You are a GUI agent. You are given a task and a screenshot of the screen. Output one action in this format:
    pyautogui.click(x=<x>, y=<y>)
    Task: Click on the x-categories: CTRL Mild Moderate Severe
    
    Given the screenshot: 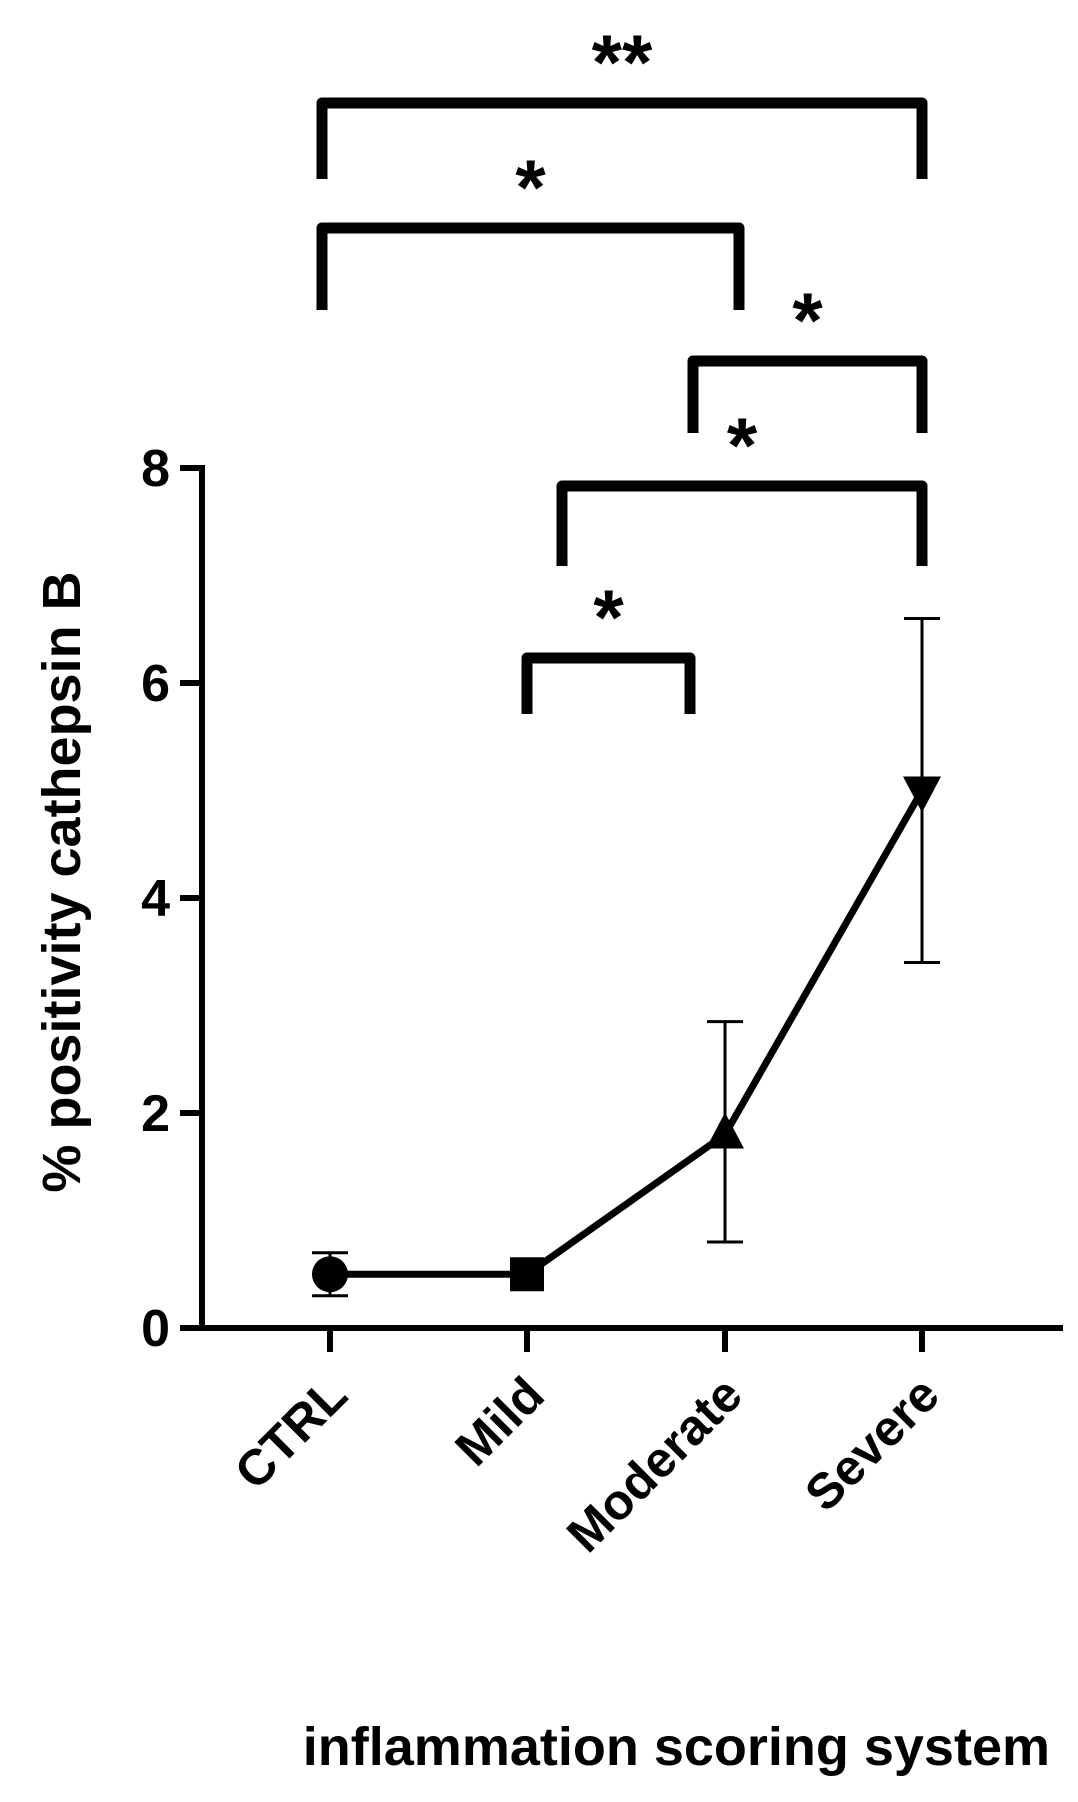 What is the action you would take?
    pyautogui.click(x=587, y=1445)
    